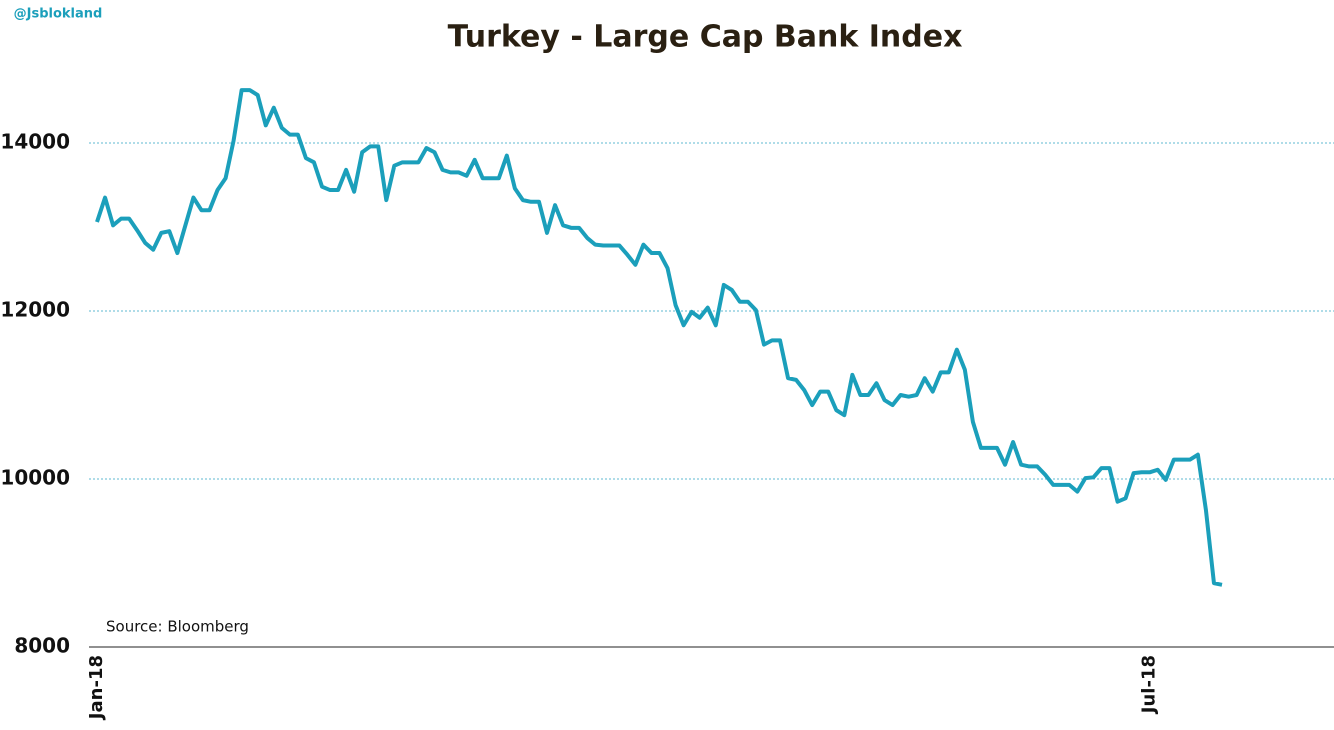 This screenshot has width=1334, height=730. Describe the element at coordinates (58, 14) in the screenshot. I see `watermark: @Jsblokland` at that location.